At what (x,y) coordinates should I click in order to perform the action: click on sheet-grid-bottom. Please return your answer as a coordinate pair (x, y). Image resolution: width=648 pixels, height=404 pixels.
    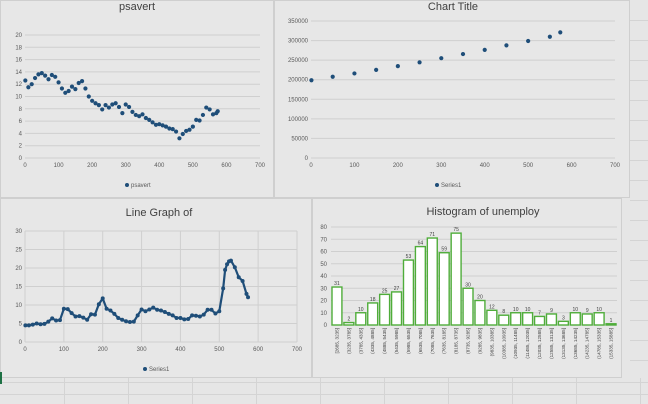
    Looking at the image, I should click on (324, 391).